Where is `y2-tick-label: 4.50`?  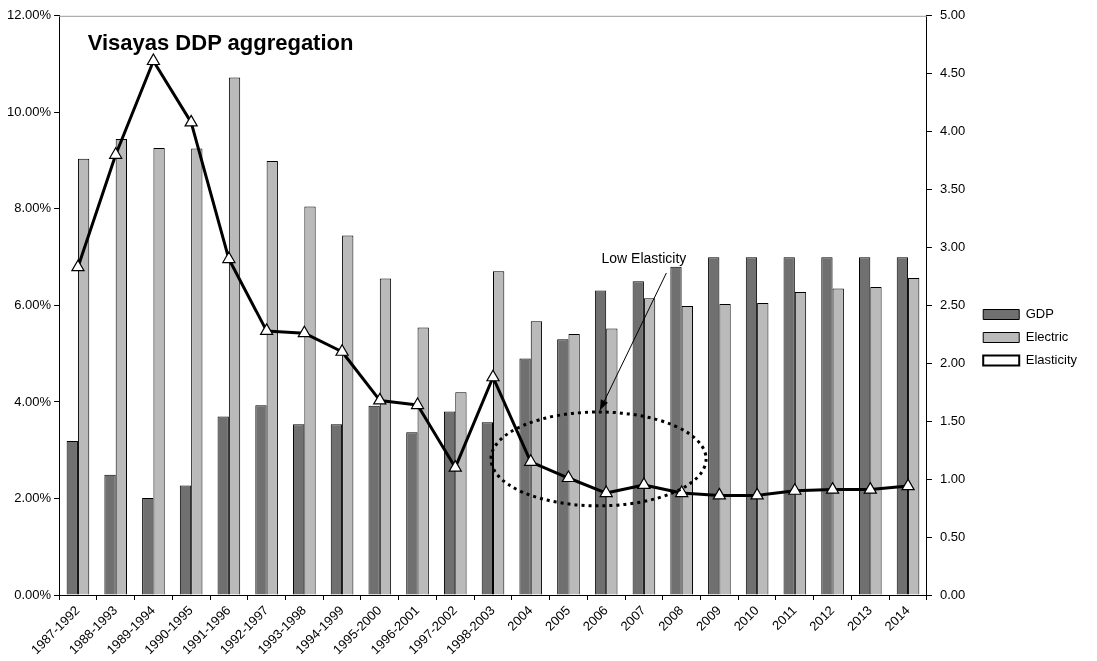 y2-tick-label: 4.50 is located at coordinates (952, 73).